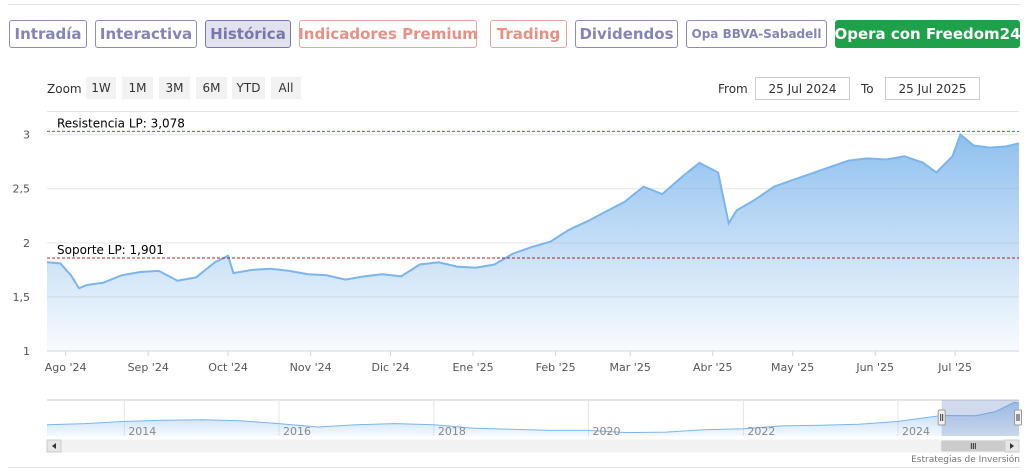 The image size is (1032, 473). What do you see at coordinates (248, 34) in the screenshot?
I see `tab-historica: Histórica` at bounding box center [248, 34].